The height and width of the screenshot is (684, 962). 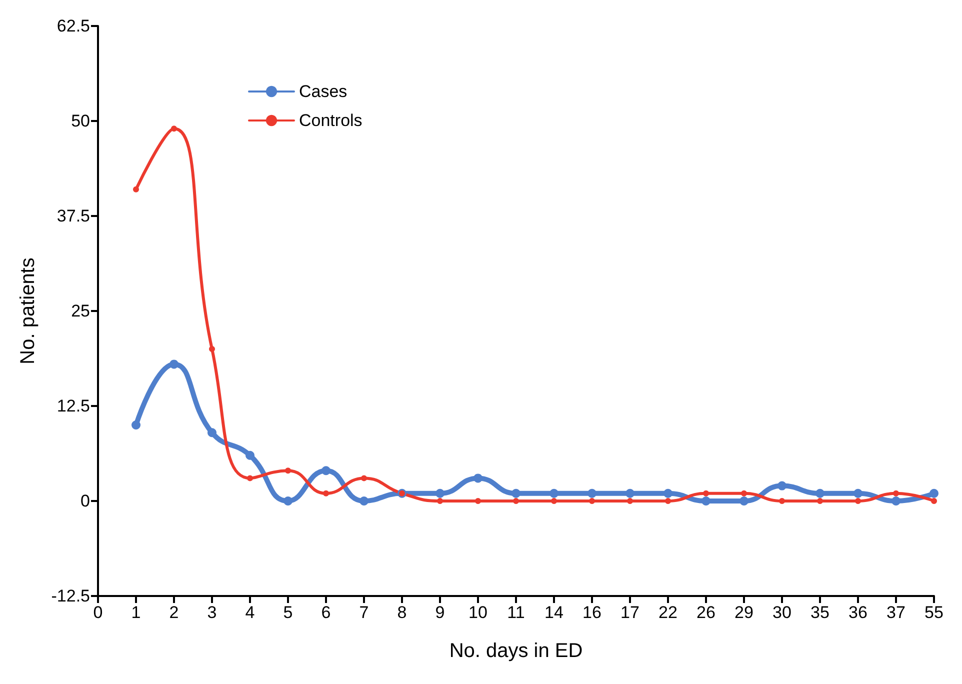 I want to click on x-tick-label: 35, so click(x=820, y=612).